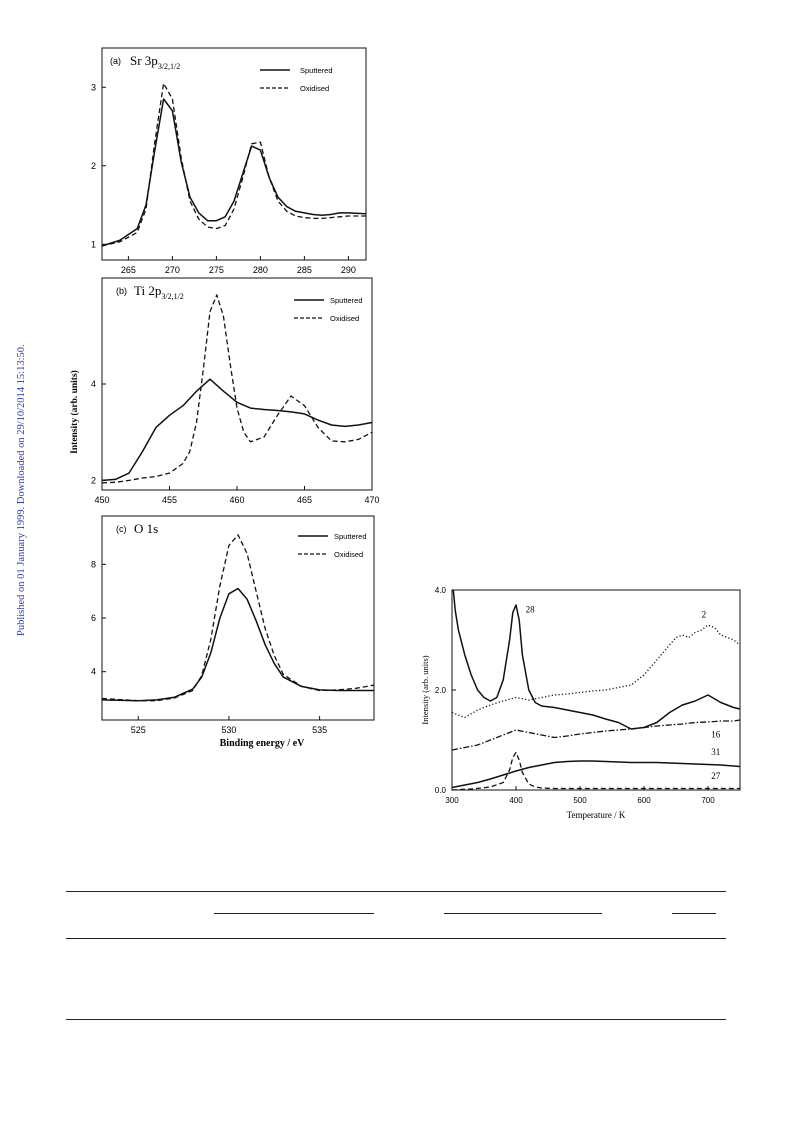  What do you see at coordinates (93, 87) in the screenshot?
I see `y-tick-label: 3` at bounding box center [93, 87].